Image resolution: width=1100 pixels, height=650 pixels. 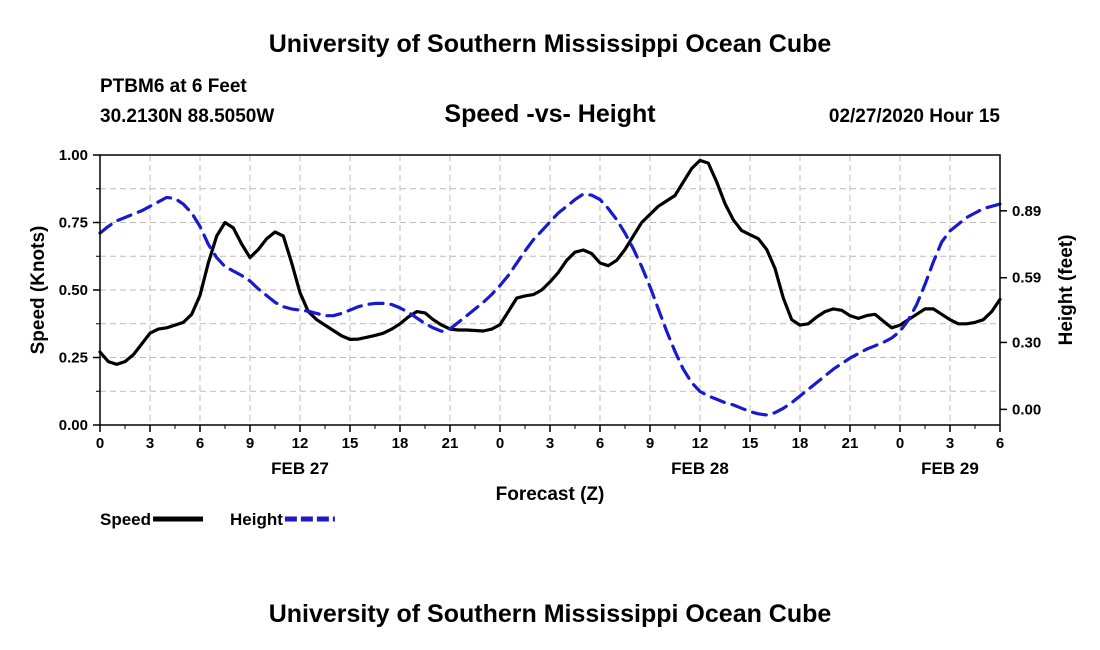 I want to click on forecast-datetime: 02/27/2020 Hour 15, so click(x=914, y=116).